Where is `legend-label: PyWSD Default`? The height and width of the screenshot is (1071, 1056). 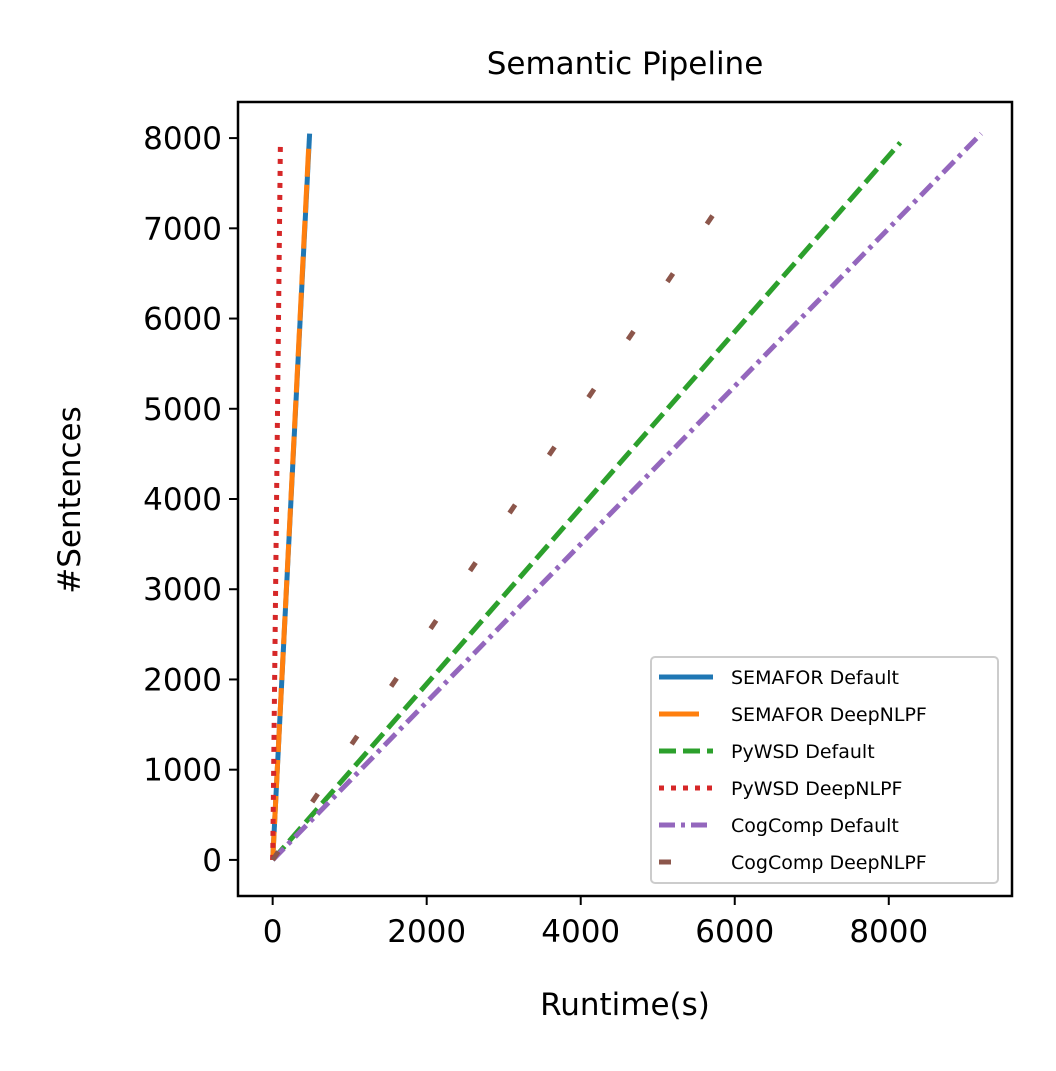
legend-label: PyWSD Default is located at coordinates (803, 752).